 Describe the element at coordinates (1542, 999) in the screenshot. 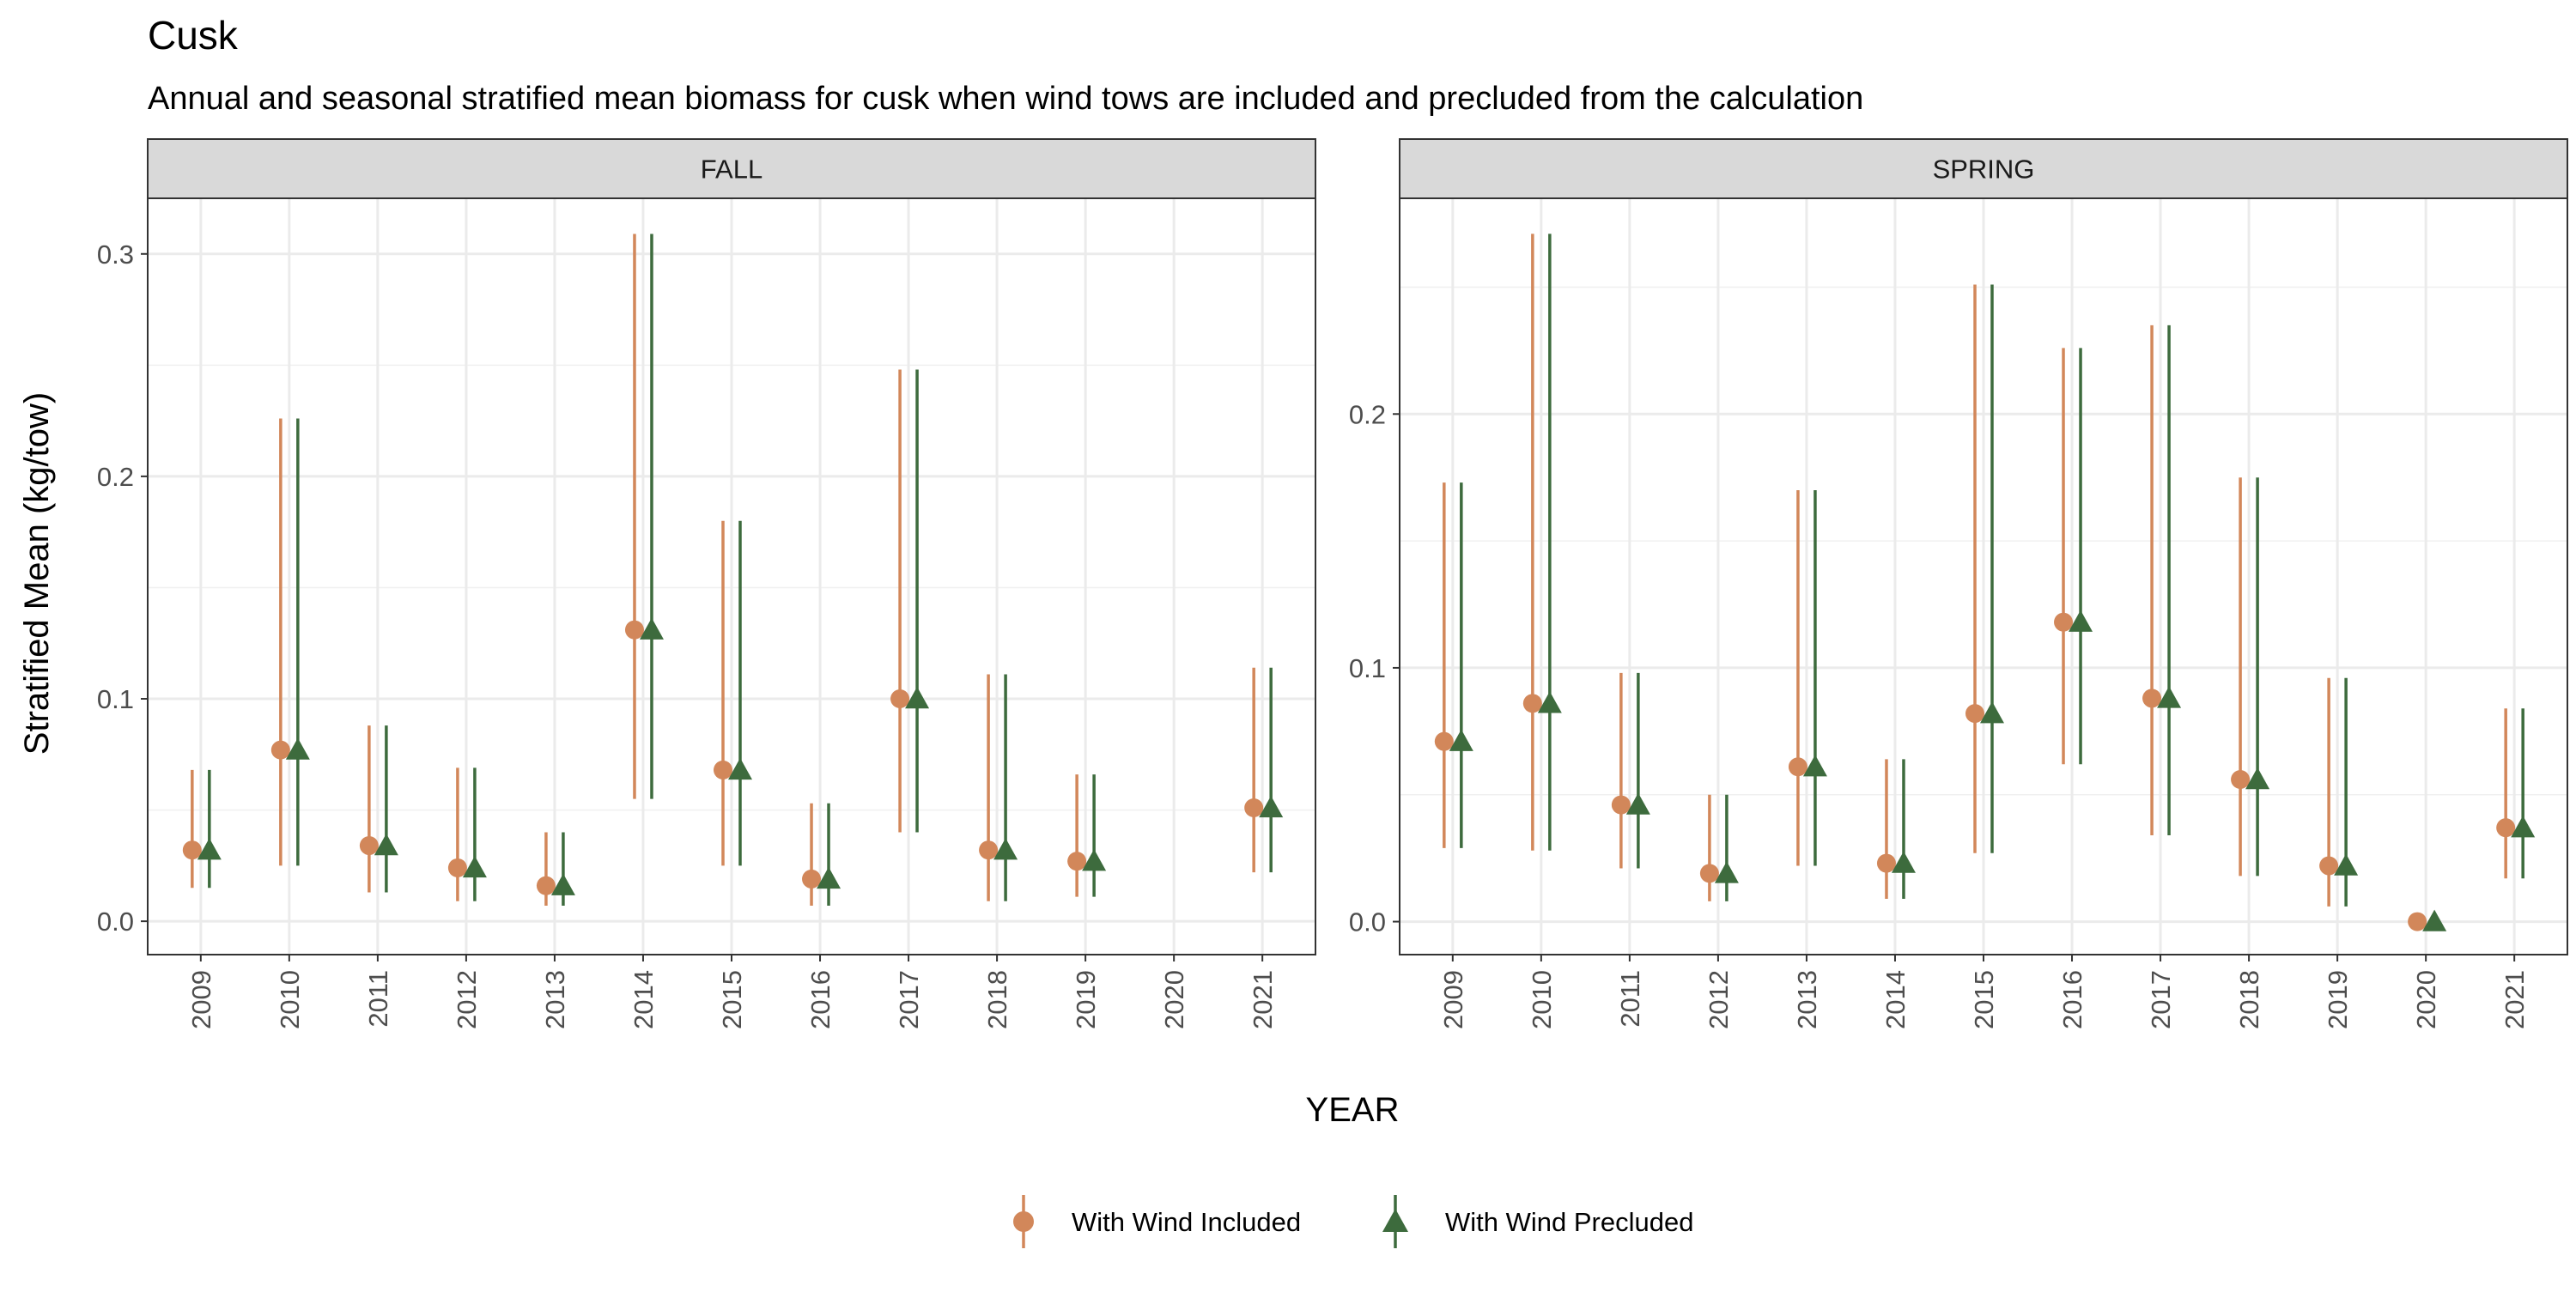

I see `x-tick-label: 2010` at that location.